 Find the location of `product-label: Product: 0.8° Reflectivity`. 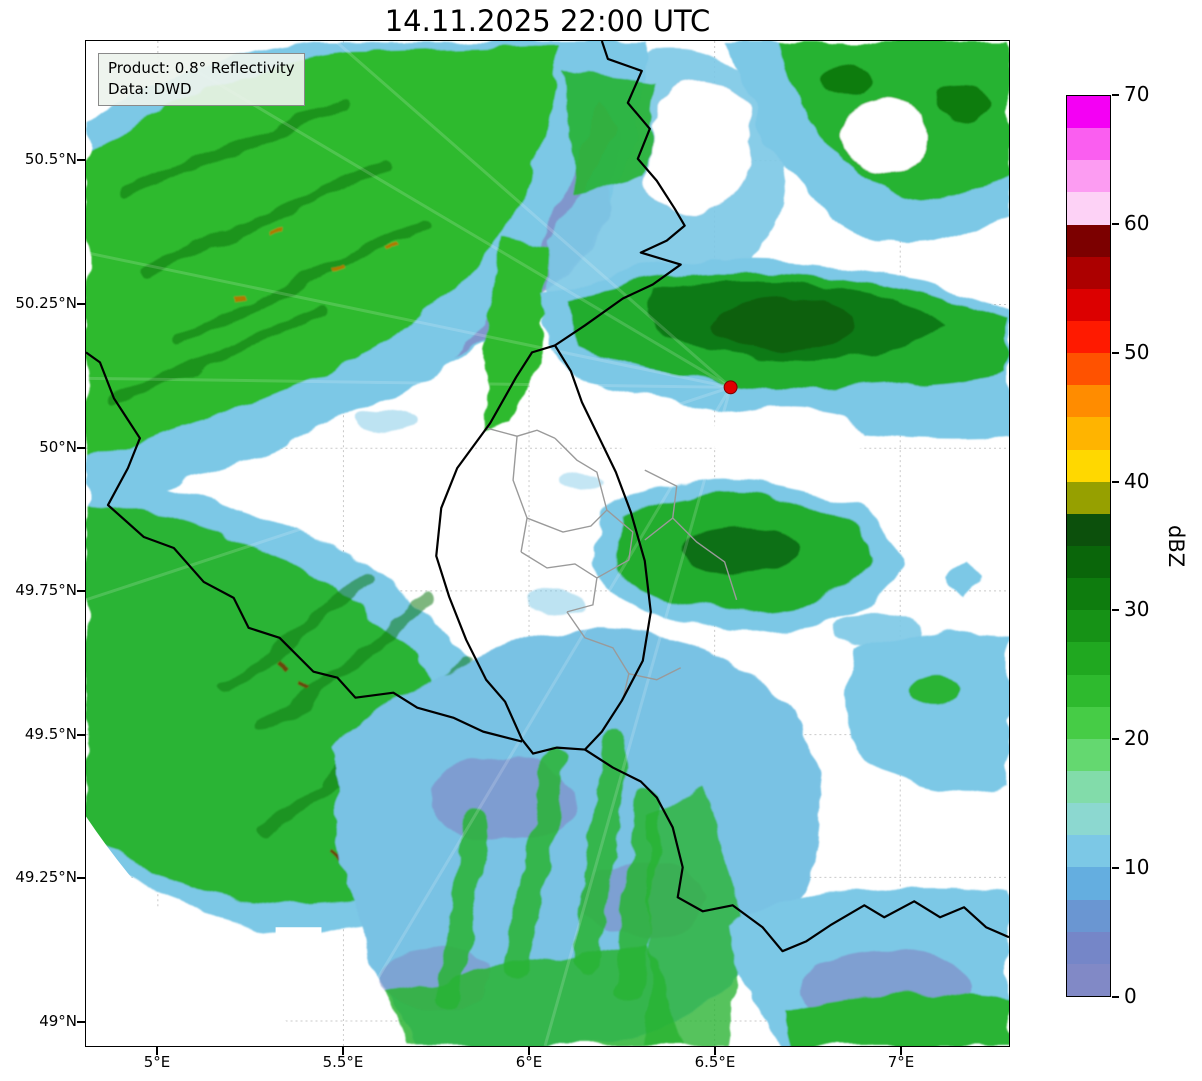

product-label: Product: 0.8° Reflectivity is located at coordinates (201, 68).